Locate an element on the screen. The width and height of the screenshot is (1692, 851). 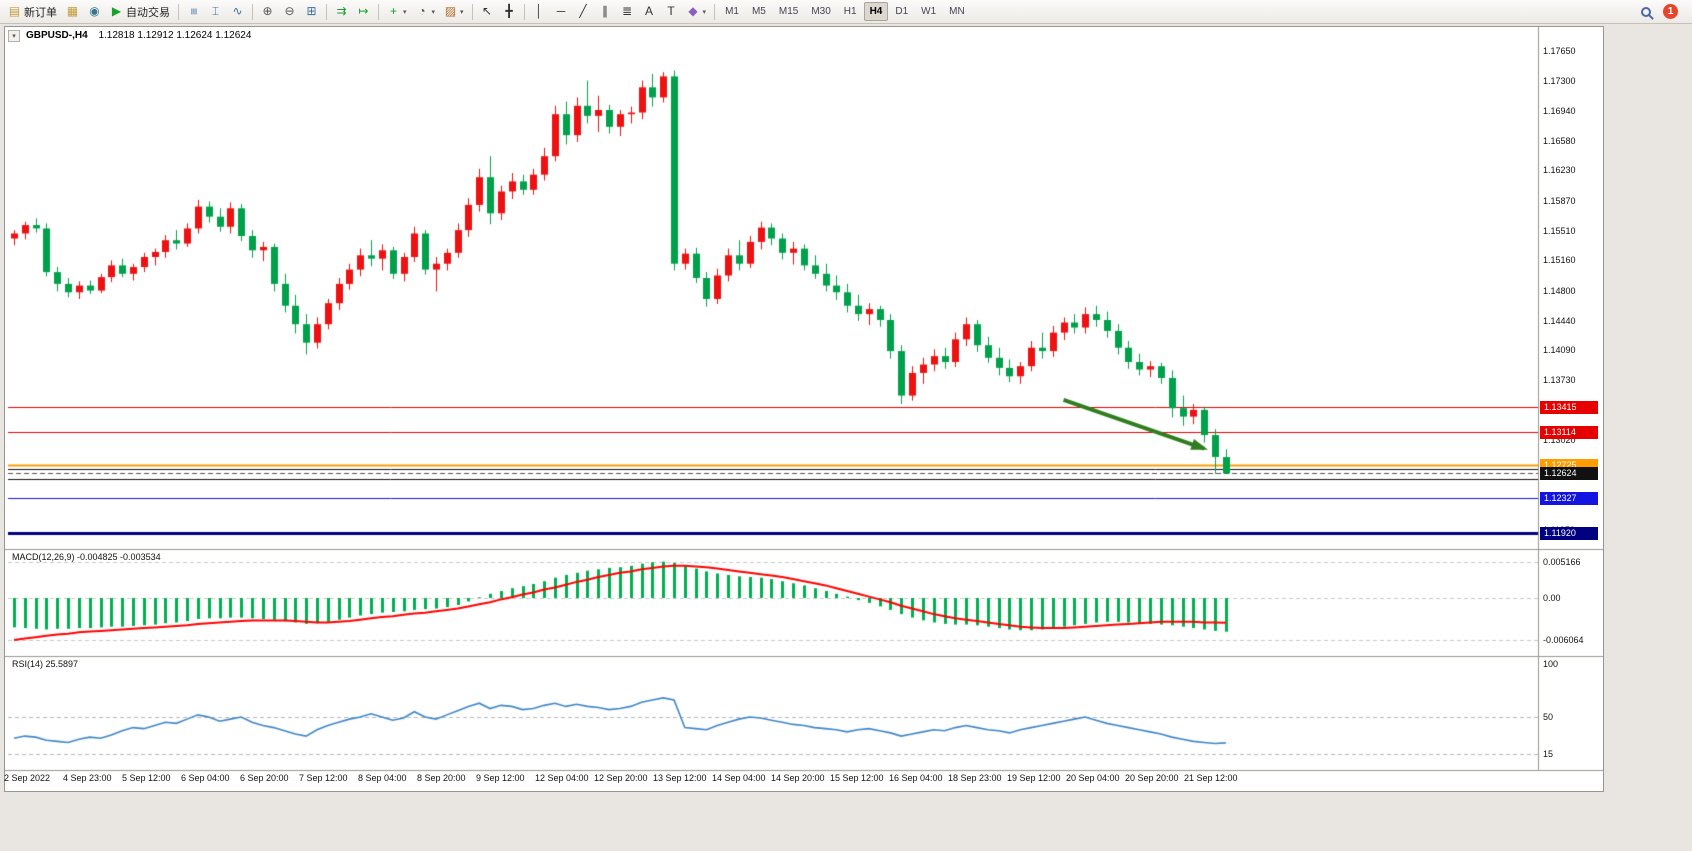
auto-trading-button-label: 自动交易 is located at coordinates (148, 12).